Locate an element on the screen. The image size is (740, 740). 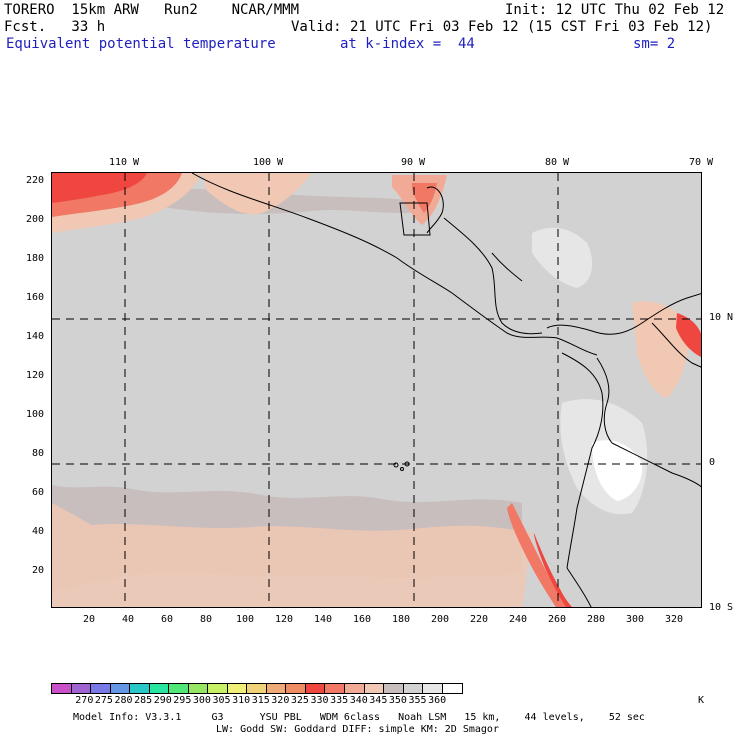
y-tick: 40 is located at coordinates (37, 531).